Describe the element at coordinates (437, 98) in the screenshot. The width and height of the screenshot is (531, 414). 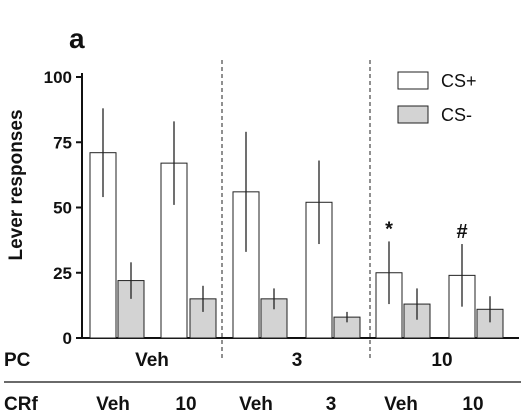
I see `legend: CS+ CS-` at that location.